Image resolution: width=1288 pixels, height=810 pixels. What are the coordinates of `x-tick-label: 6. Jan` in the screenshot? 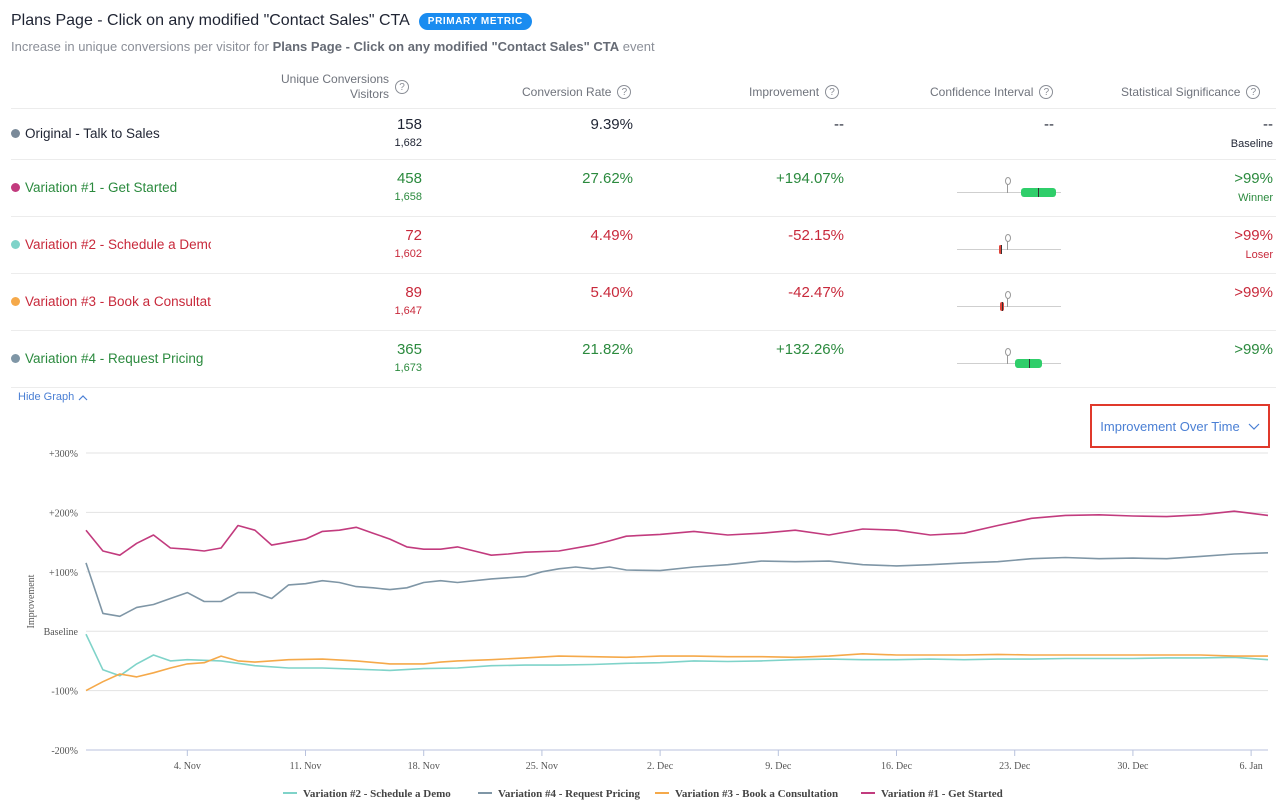 It's located at (1250, 766).